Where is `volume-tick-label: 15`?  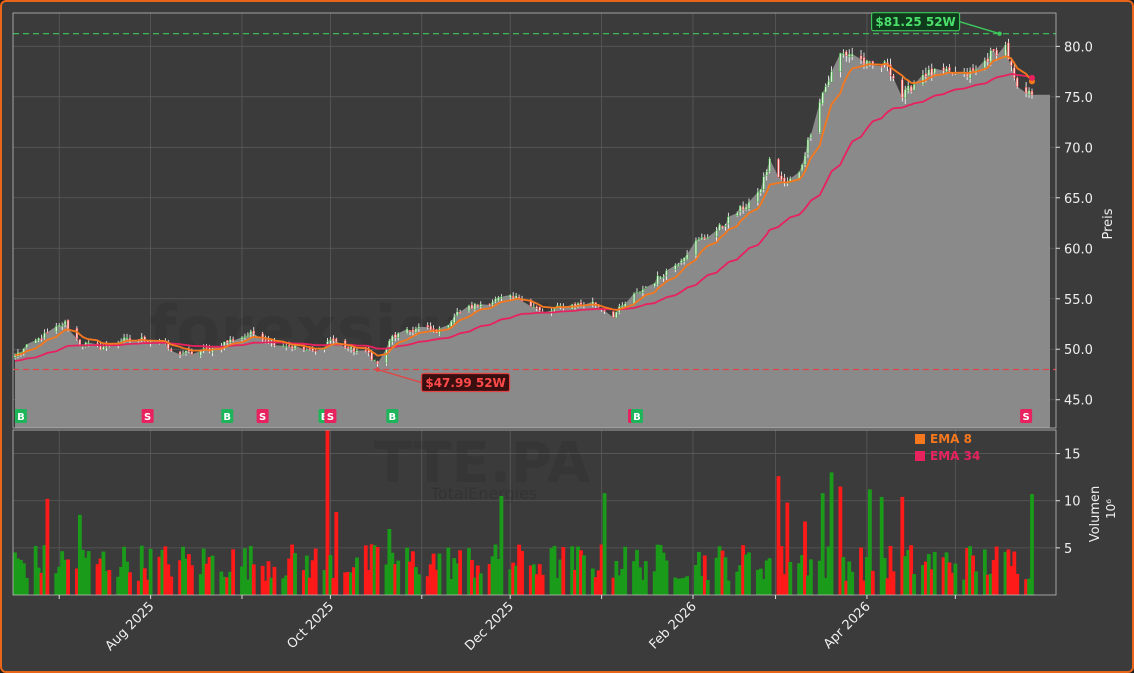 volume-tick-label: 15 is located at coordinates (1072, 455).